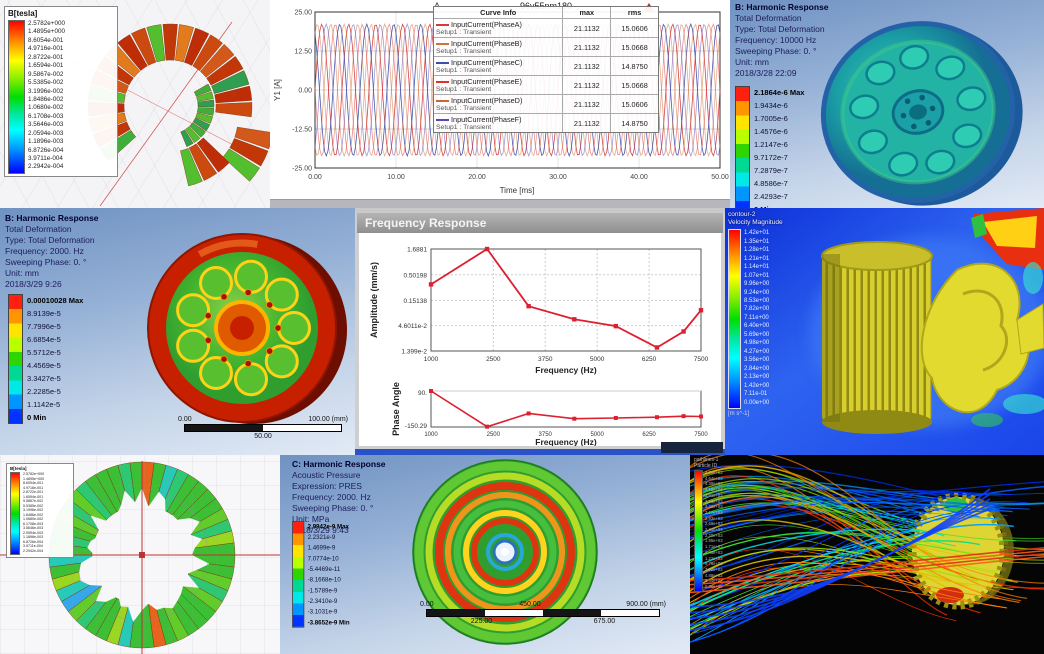 The image size is (1044, 654). I want to click on curve-max: 21.1132, so click(587, 104).